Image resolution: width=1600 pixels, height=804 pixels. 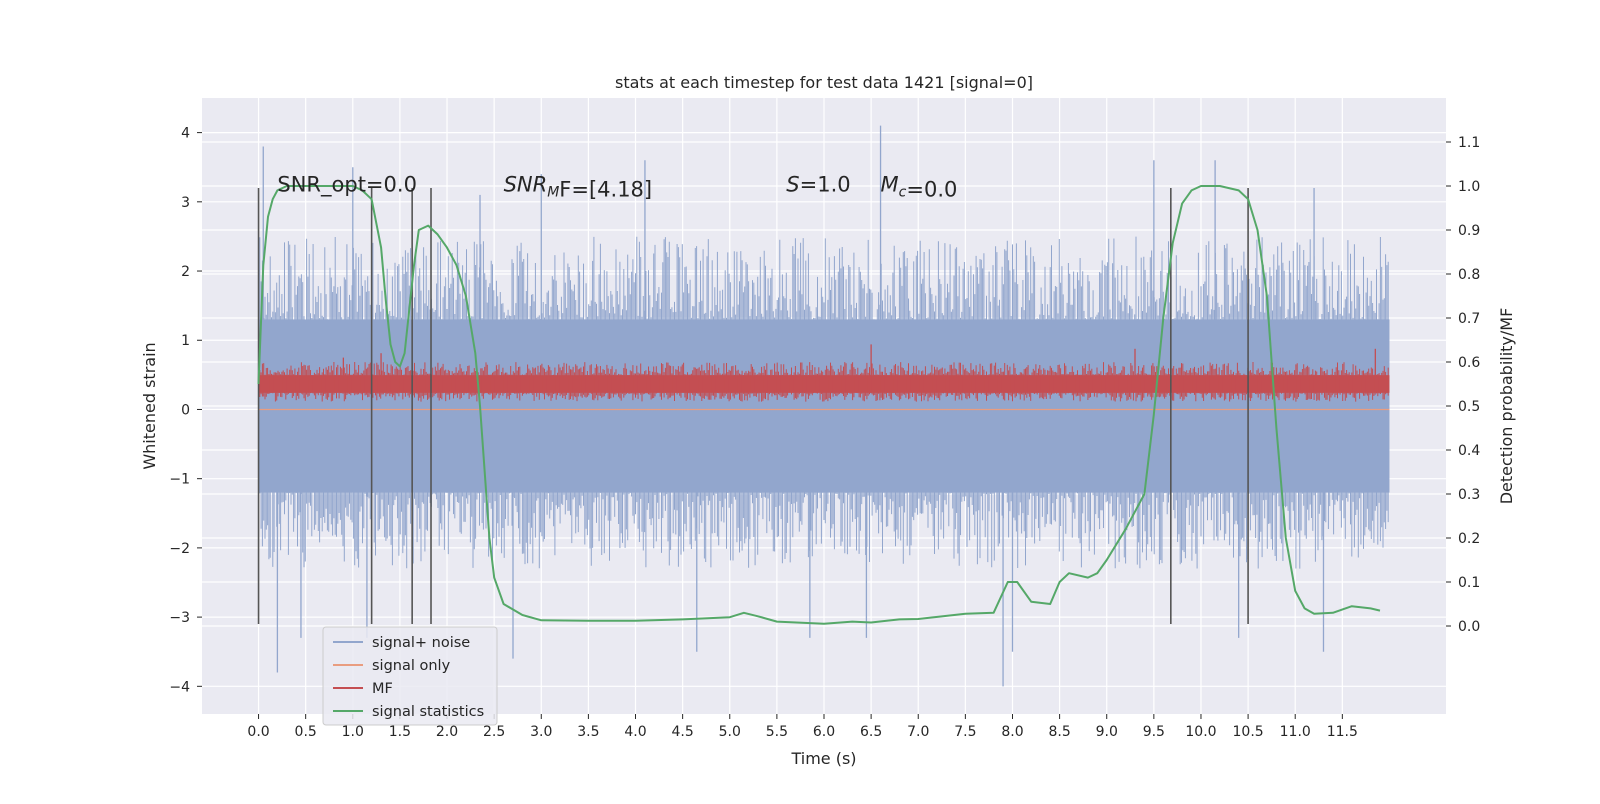 What do you see at coordinates (823, 758) in the screenshot?
I see `x-axis-label: Time (s)` at bounding box center [823, 758].